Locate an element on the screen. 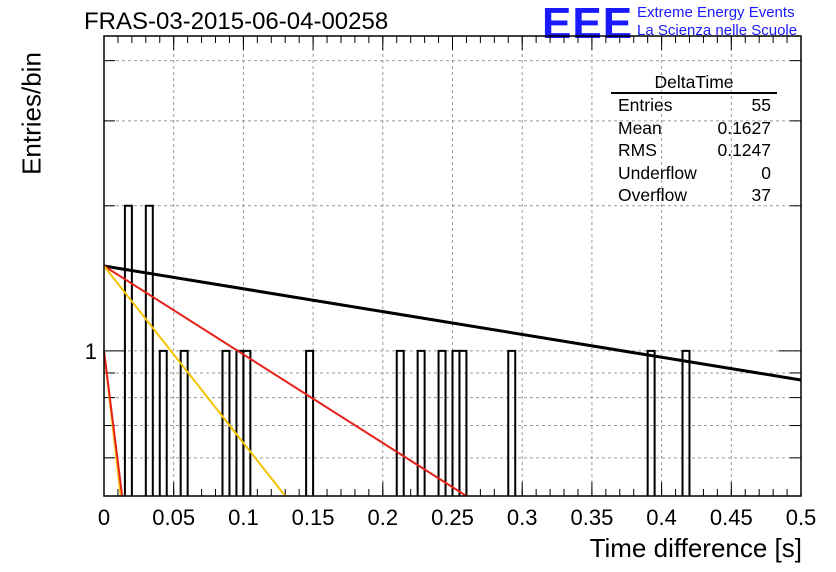 The width and height of the screenshot is (836, 572). logo-line1: Extreme Energy Events is located at coordinates (716, 12).